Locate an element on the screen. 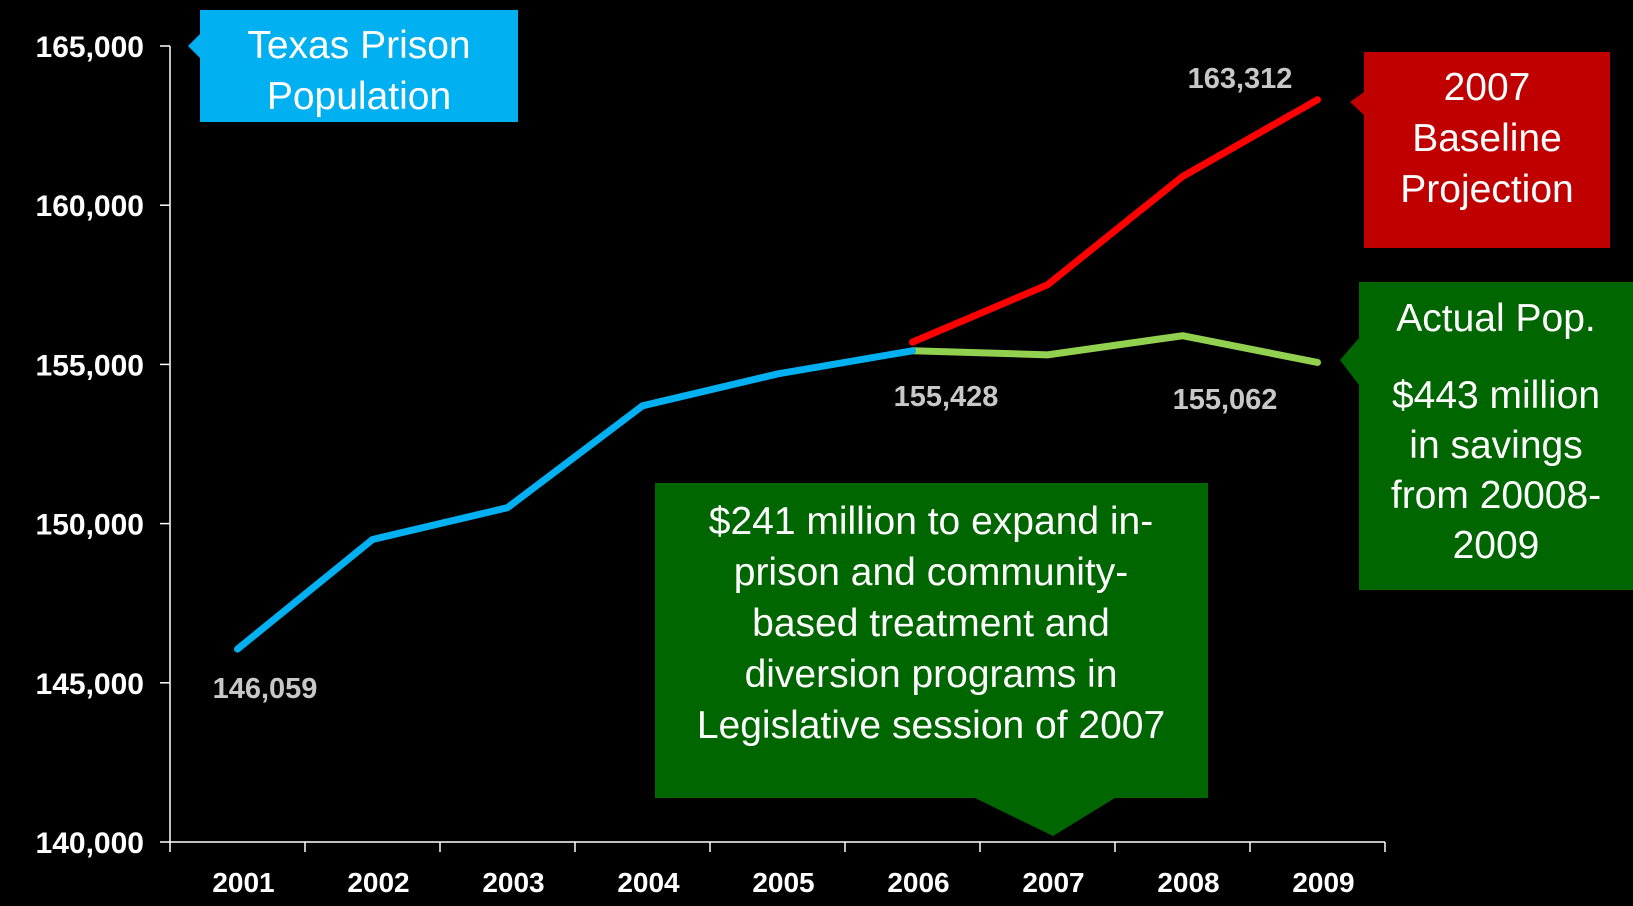 The image size is (1633, 906). treatment-callout-box is located at coordinates (931, 659).